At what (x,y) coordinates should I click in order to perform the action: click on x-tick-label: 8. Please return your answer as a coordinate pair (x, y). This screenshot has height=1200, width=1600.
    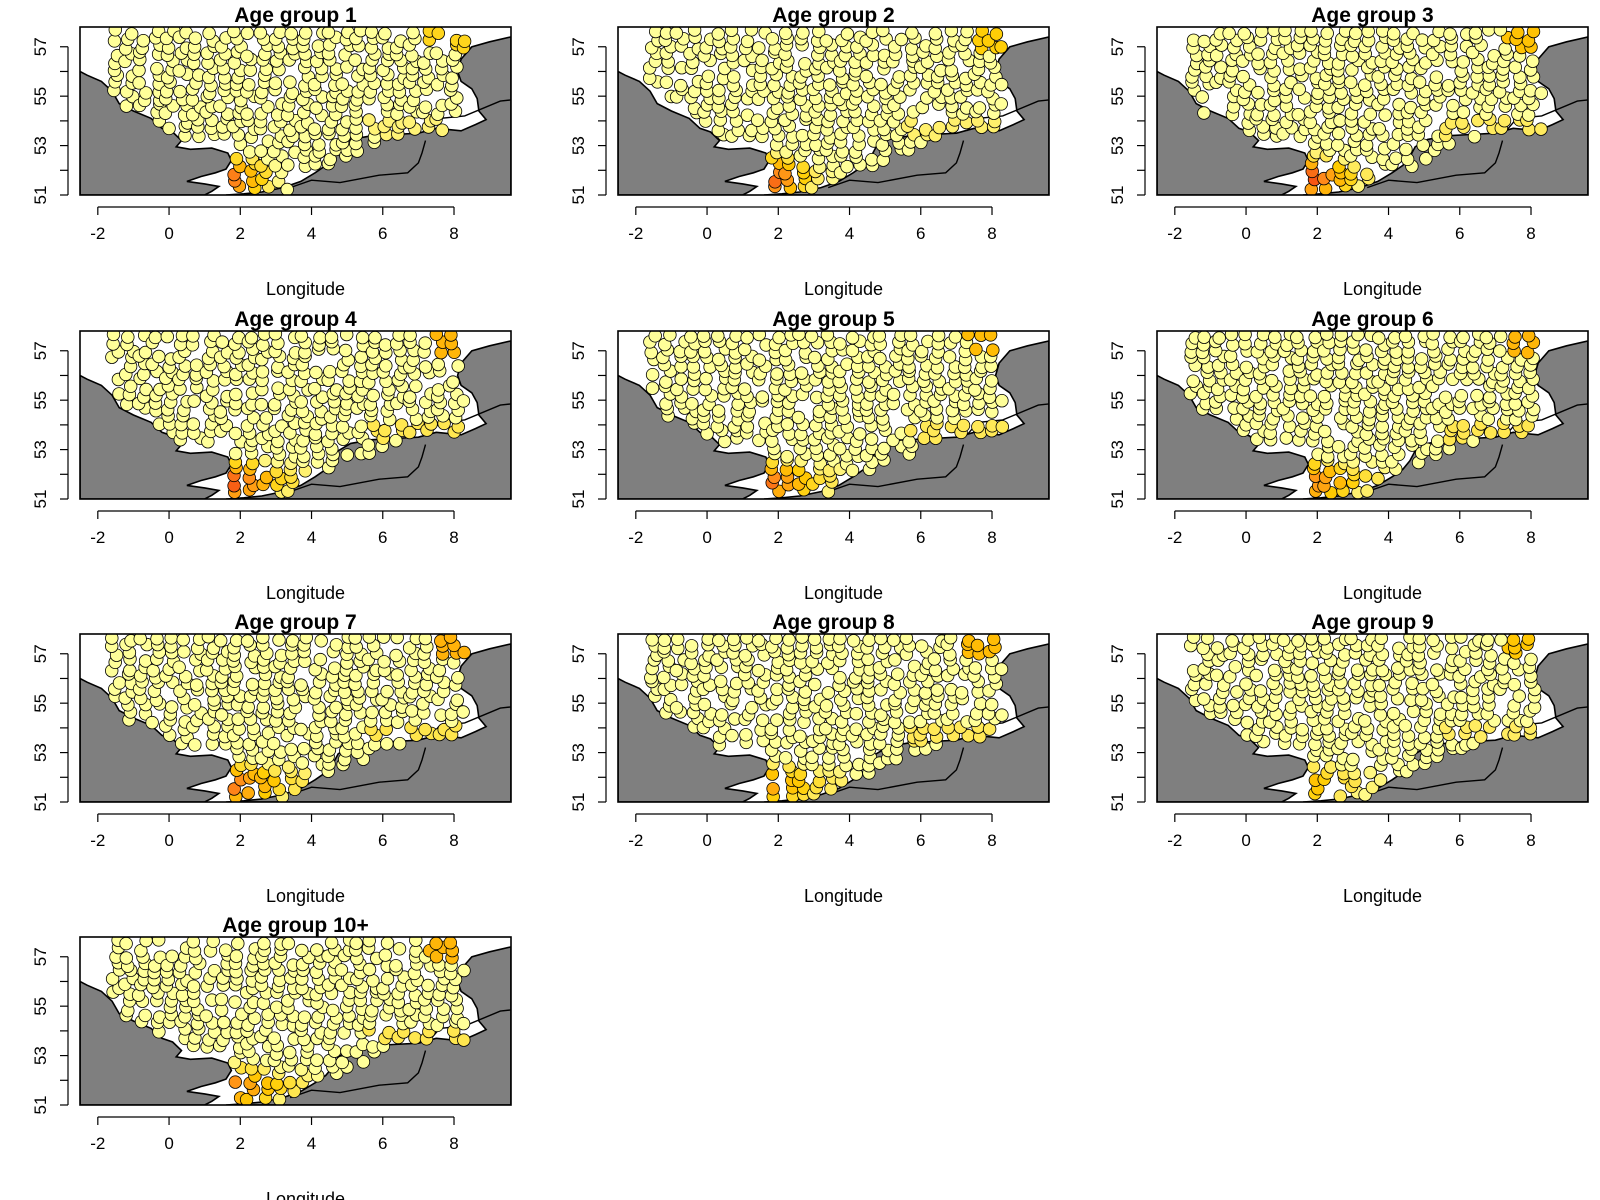
    Looking at the image, I should click on (1530, 537).